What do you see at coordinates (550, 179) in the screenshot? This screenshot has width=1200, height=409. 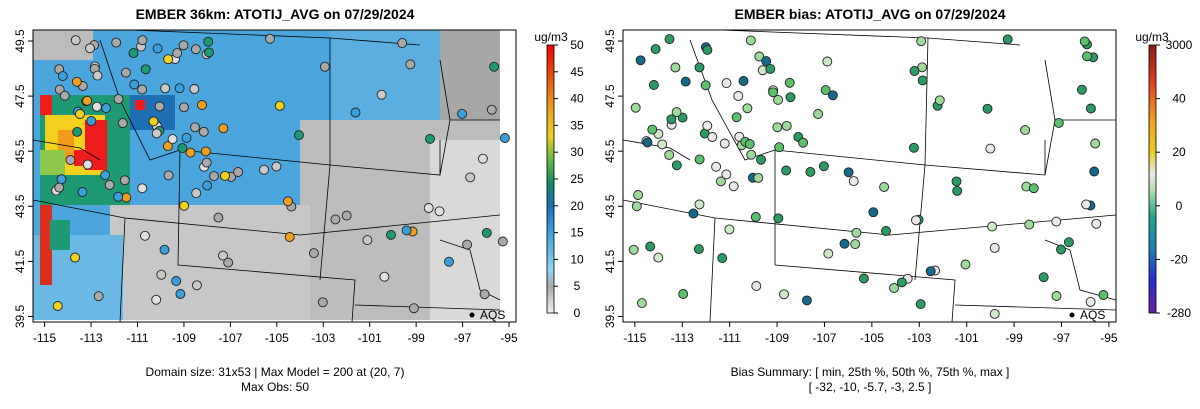 I see `left-colorbar-gradient` at bounding box center [550, 179].